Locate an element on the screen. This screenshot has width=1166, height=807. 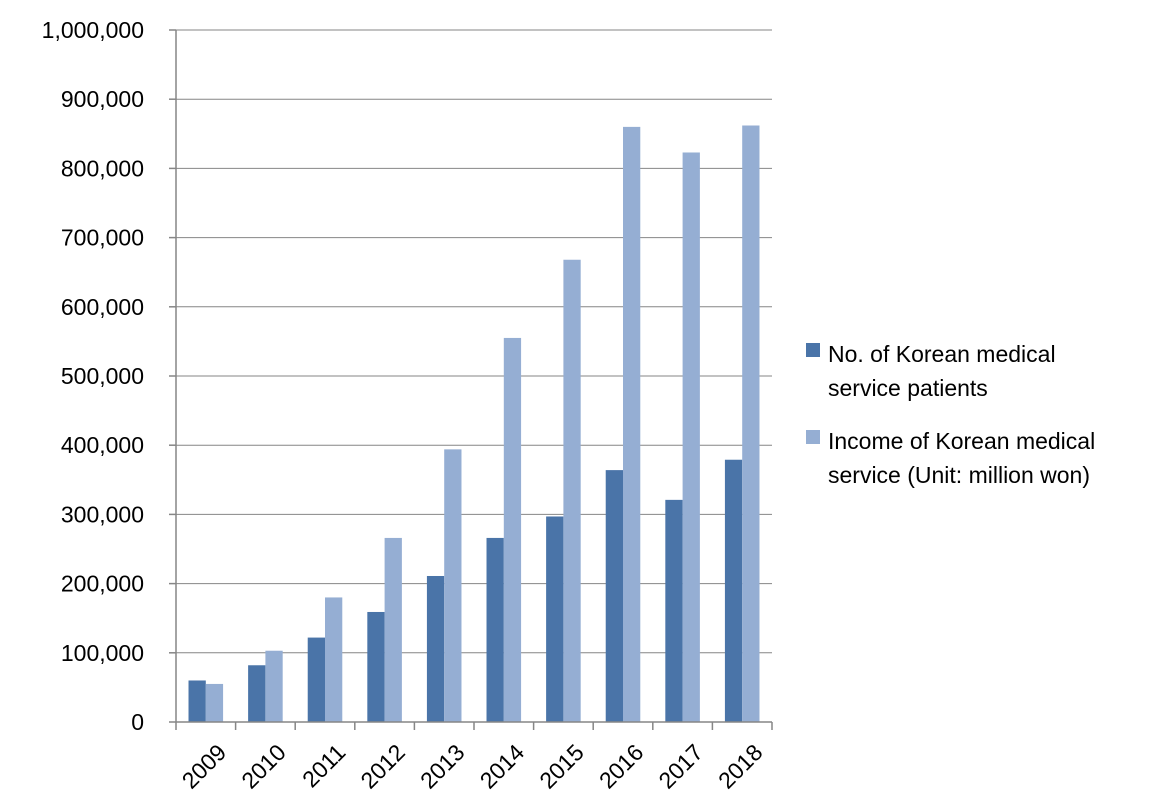
y-tick-label: 700,000 is located at coordinates (102, 238).